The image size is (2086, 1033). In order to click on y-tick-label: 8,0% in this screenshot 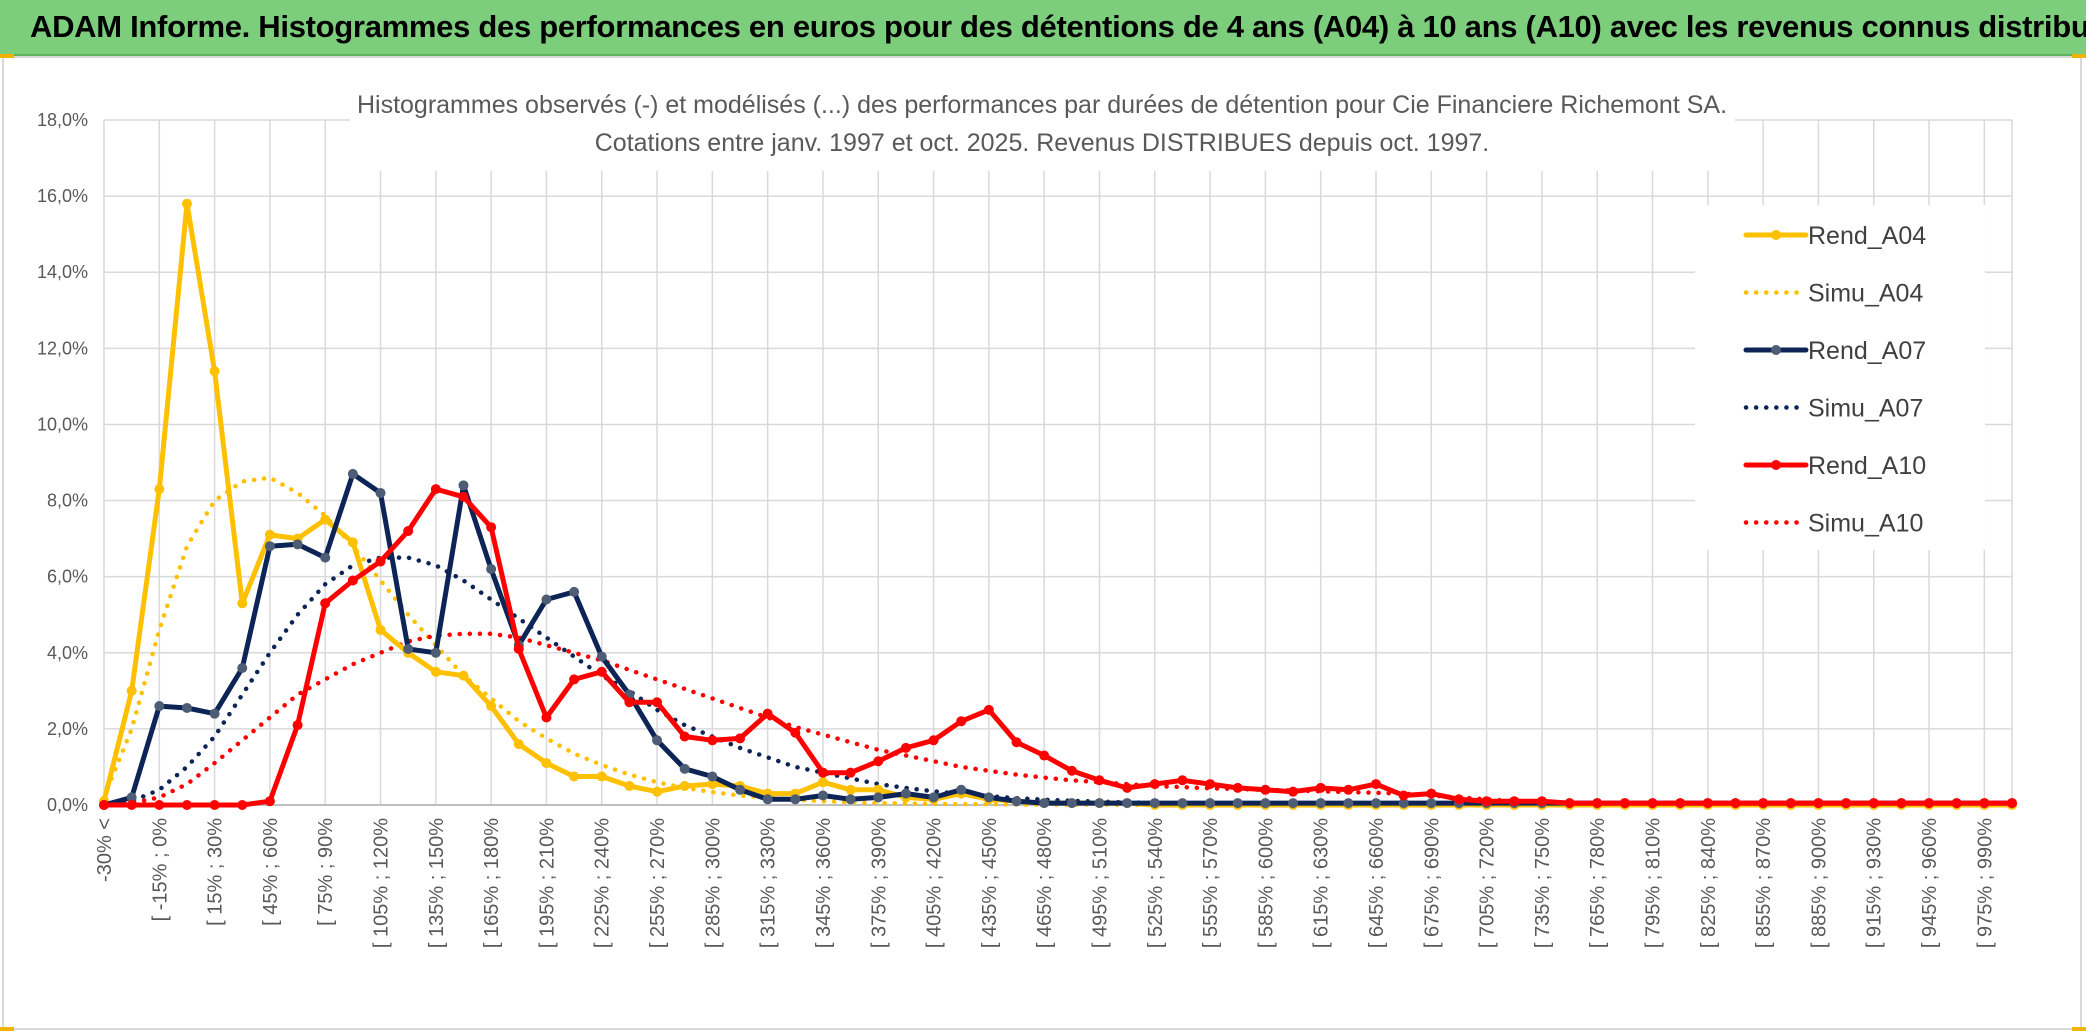, I will do `click(67, 501)`.